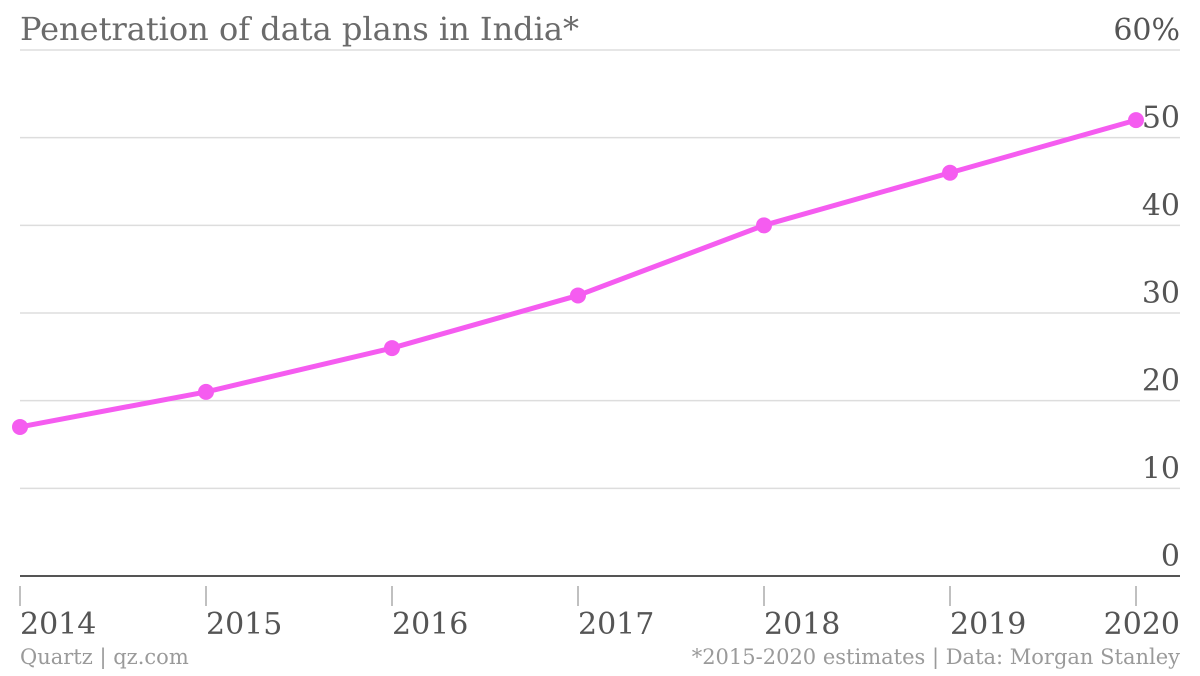 The image size is (1200, 676). Describe the element at coordinates (1170, 556) in the screenshot. I see `y-tick-label: 0` at that location.